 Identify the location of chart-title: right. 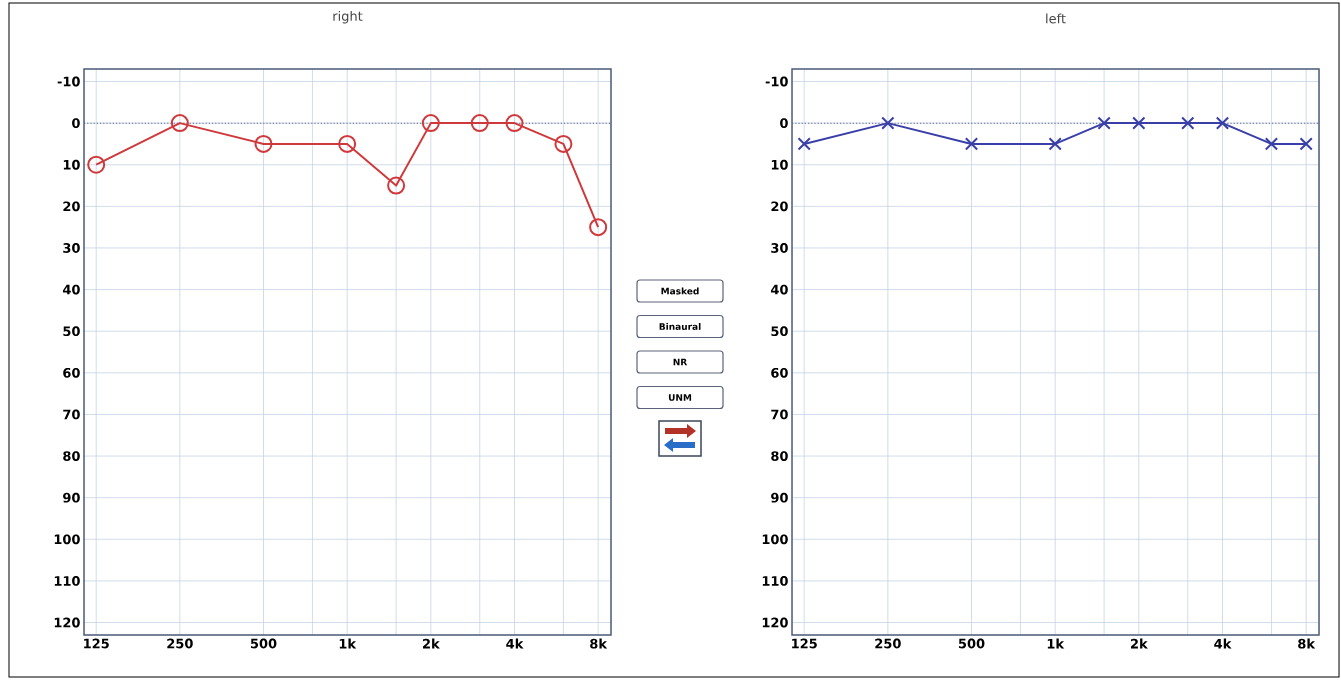
(348, 17).